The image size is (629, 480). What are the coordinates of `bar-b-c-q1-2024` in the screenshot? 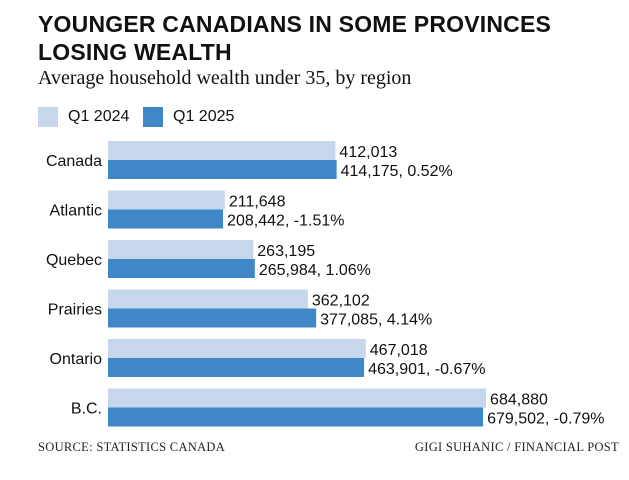 It's located at (297, 398).